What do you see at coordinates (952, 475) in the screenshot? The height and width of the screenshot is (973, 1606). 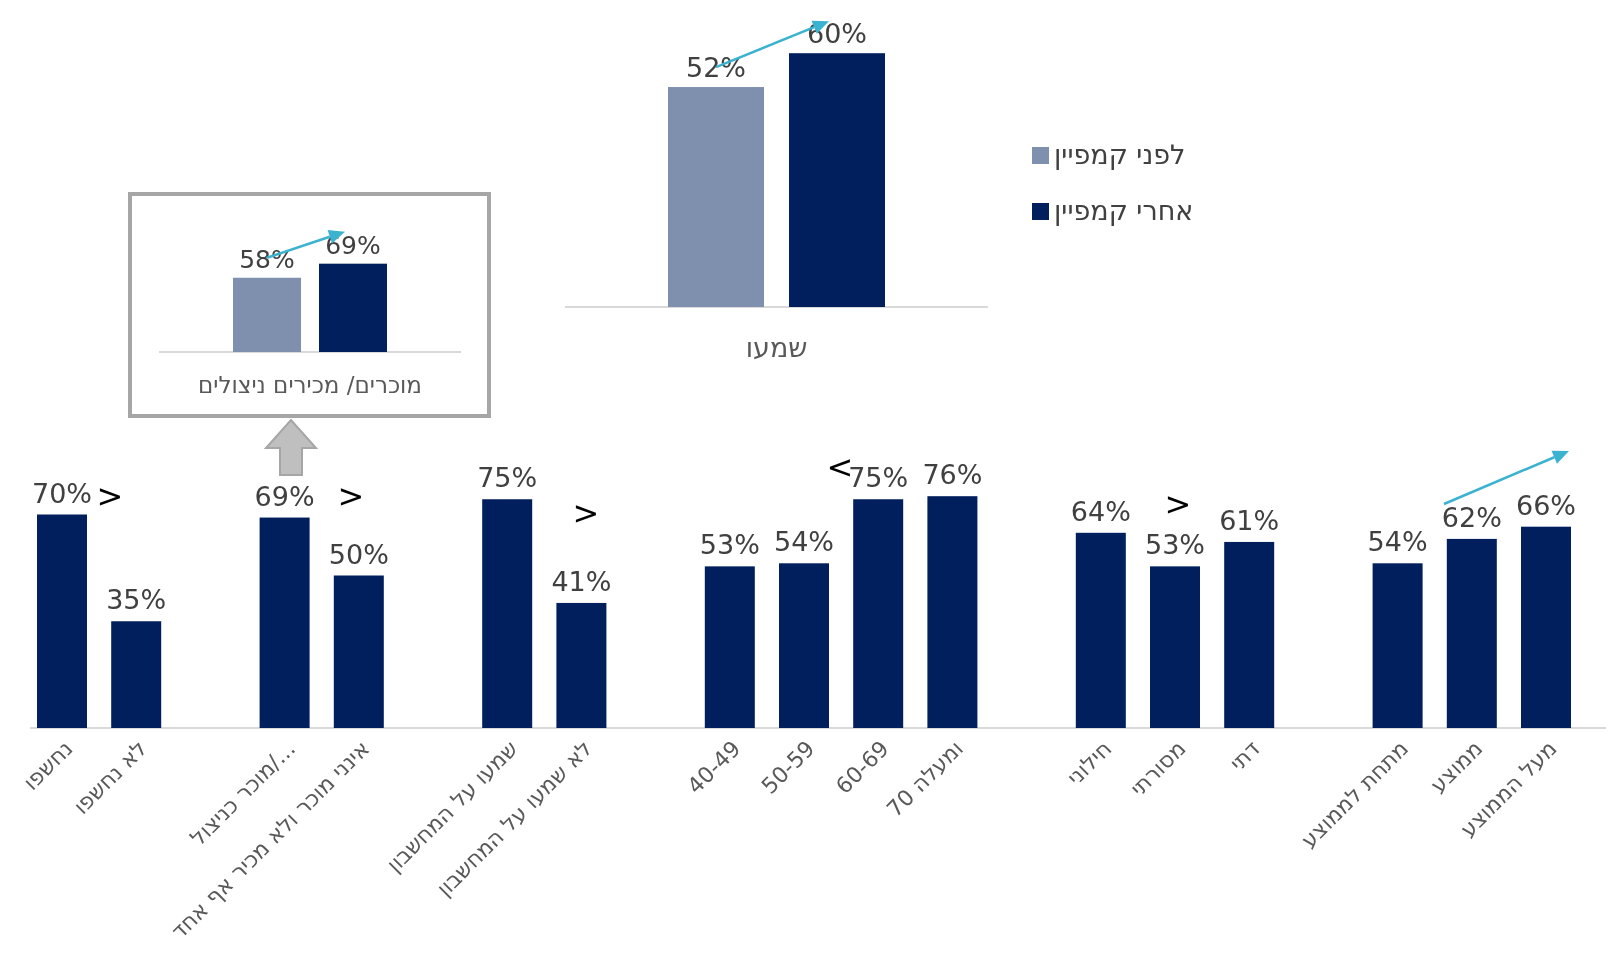 I see `data-label: 76%` at bounding box center [952, 475].